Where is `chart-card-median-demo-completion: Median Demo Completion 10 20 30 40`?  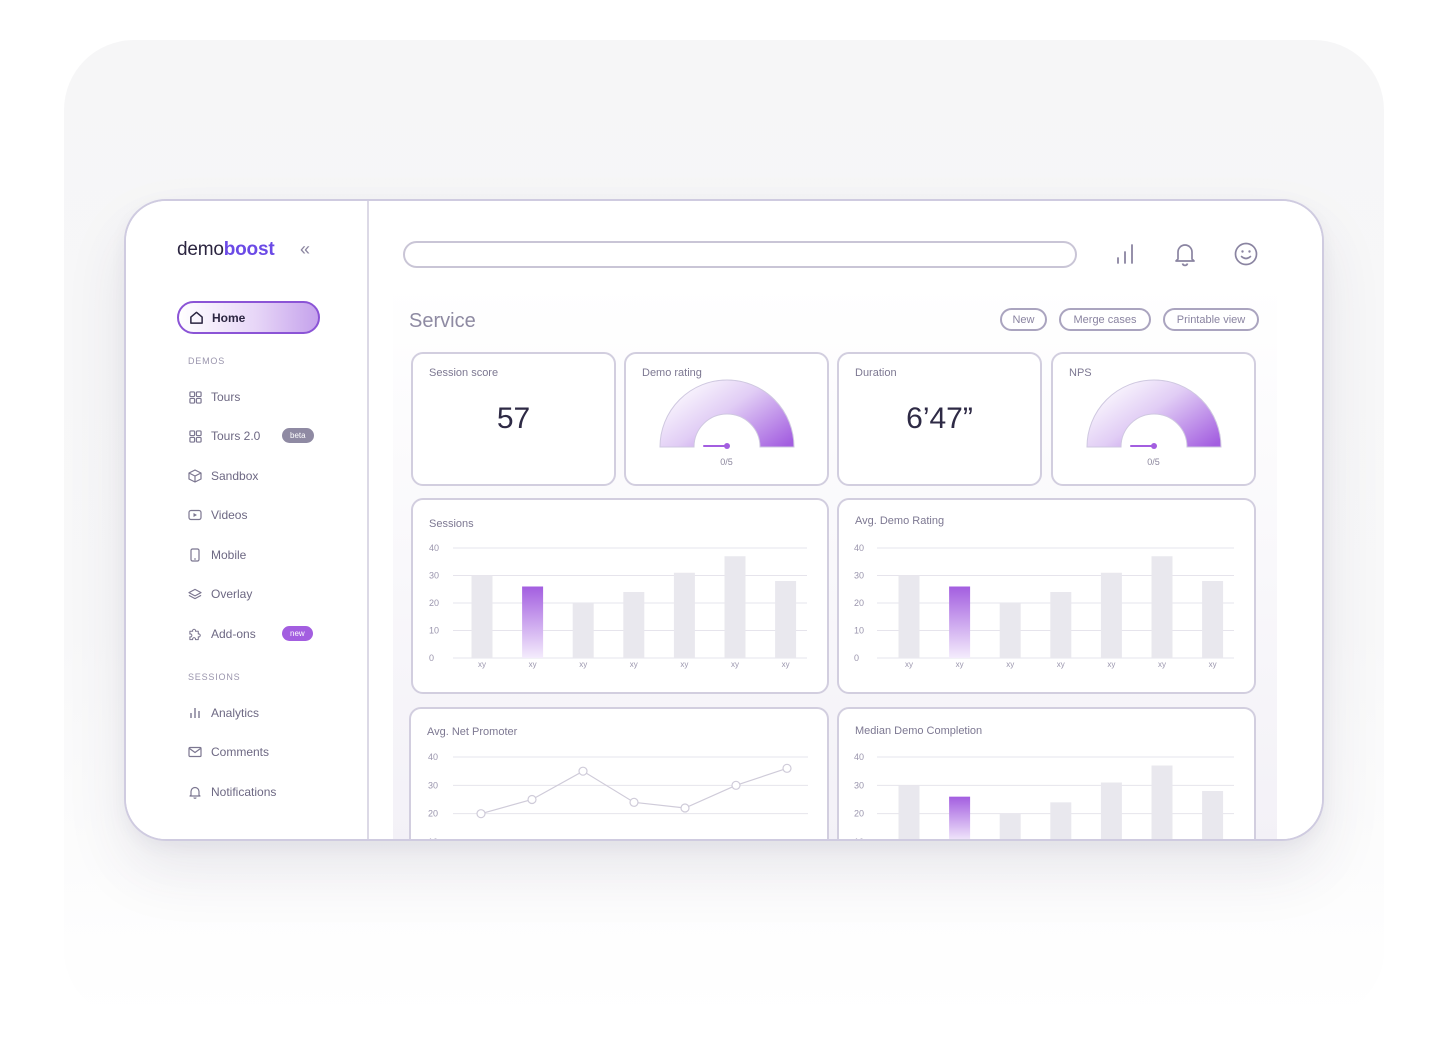
chart-card-median-demo-completion: Median Demo Completion 10 20 30 40 is located at coordinates (1046, 774).